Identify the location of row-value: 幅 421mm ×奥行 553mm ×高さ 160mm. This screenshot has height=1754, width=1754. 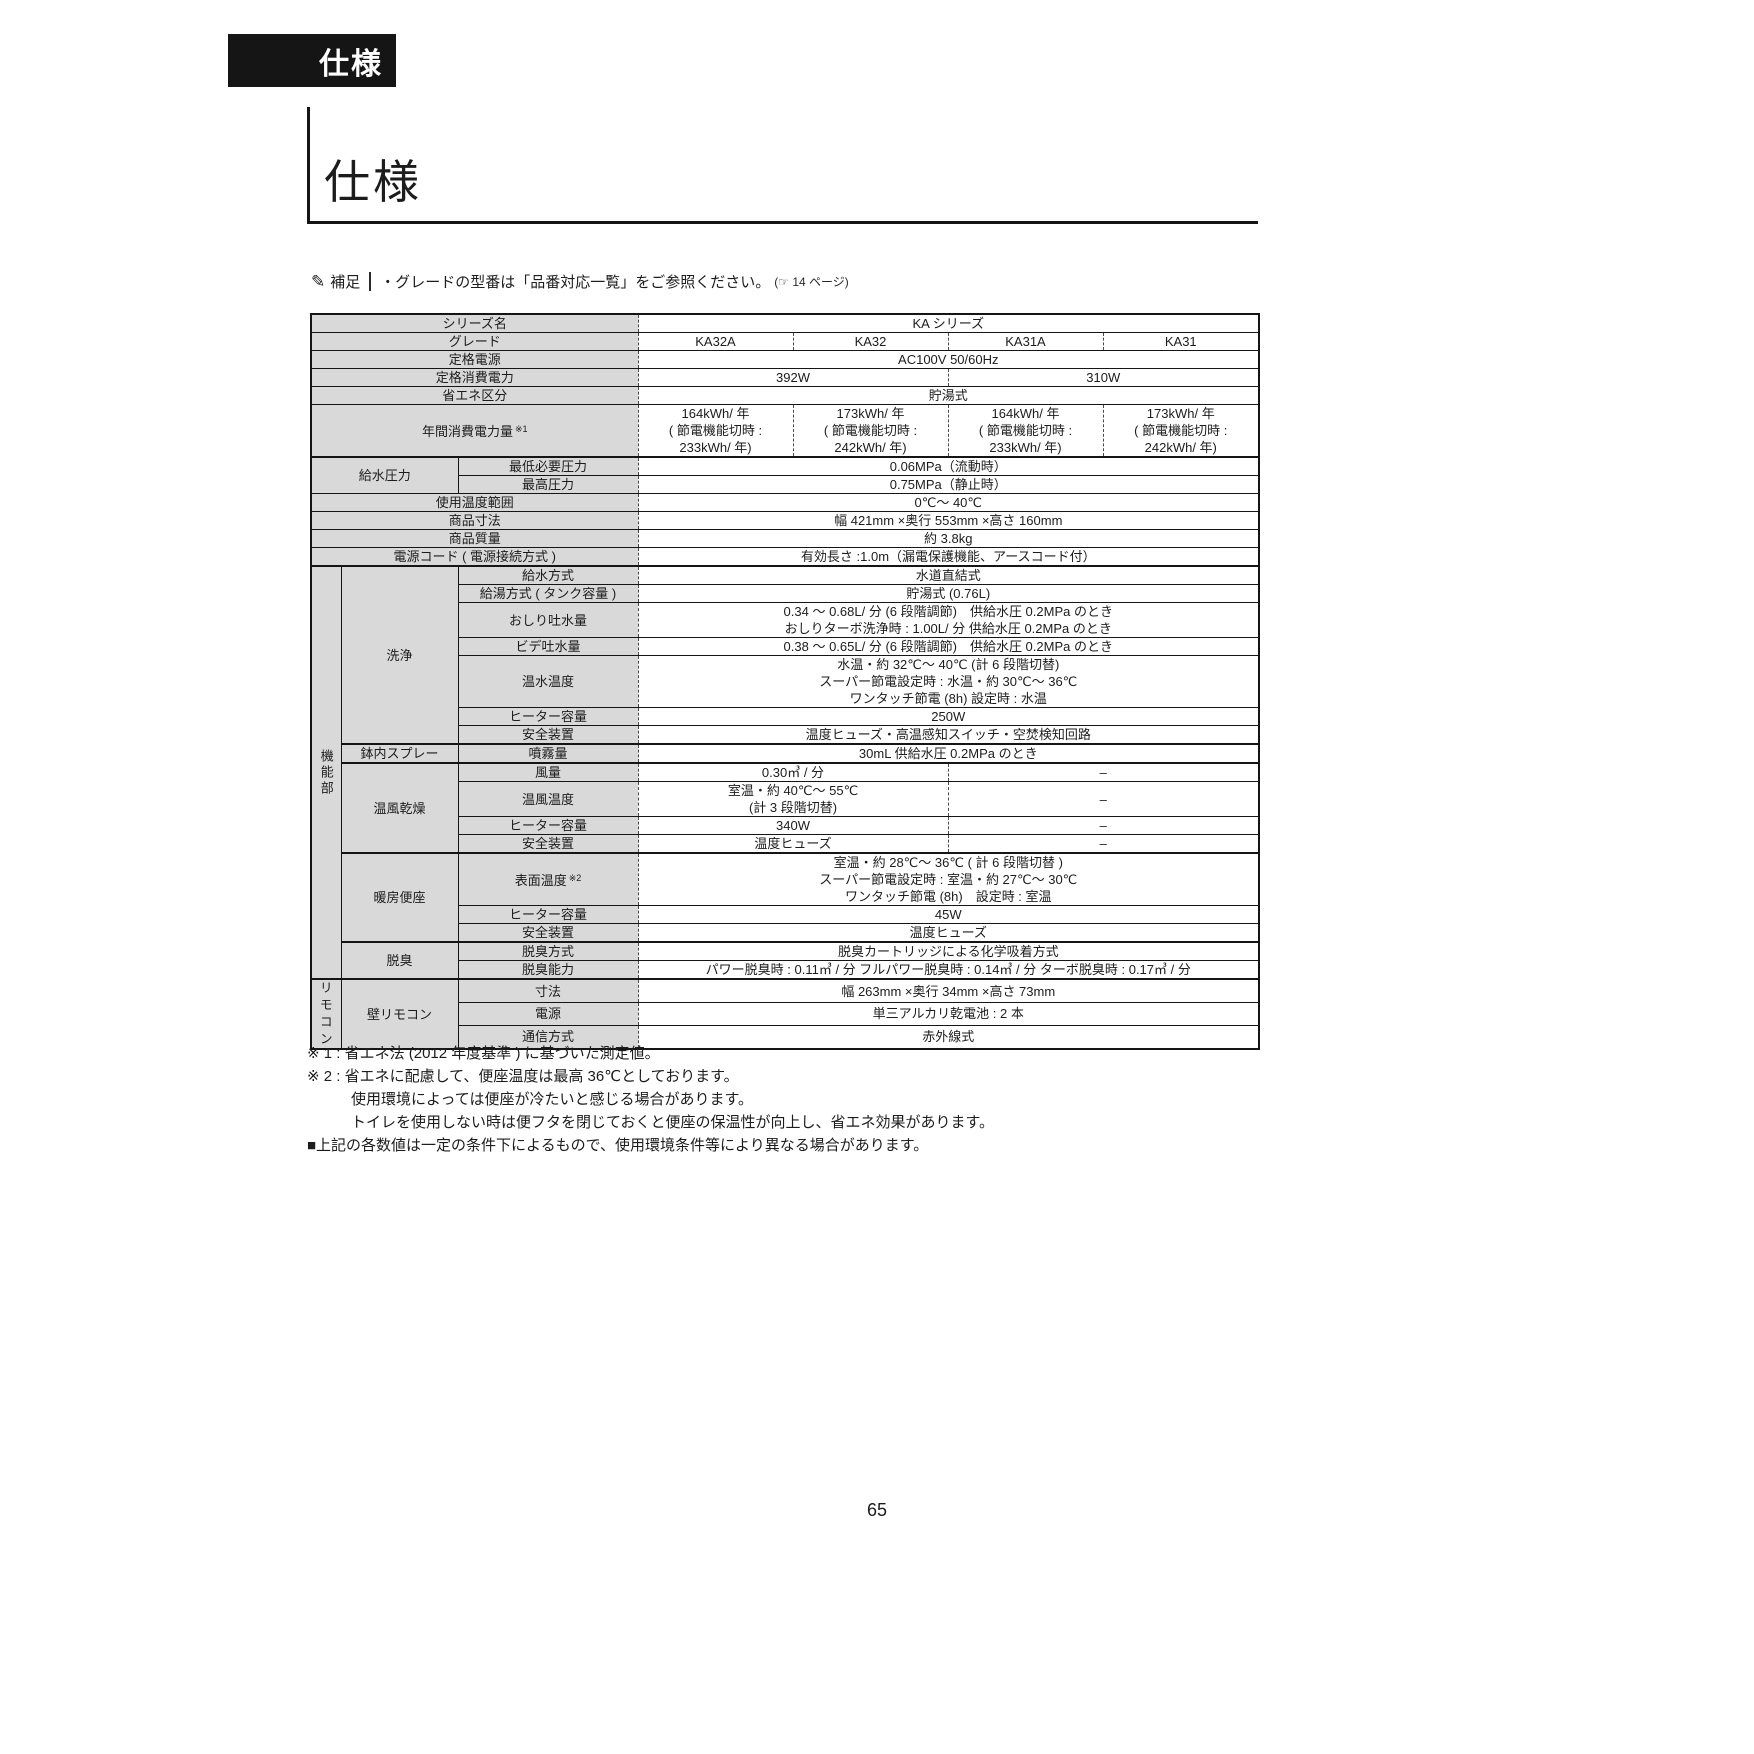
(948, 520).